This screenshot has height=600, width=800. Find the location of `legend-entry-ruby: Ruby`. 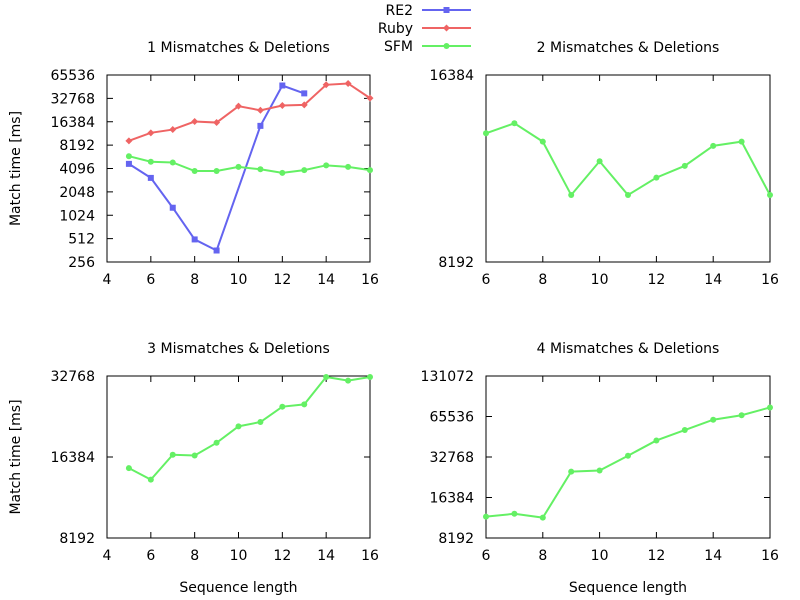

legend-entry-ruby: Ruby is located at coordinates (424, 29).